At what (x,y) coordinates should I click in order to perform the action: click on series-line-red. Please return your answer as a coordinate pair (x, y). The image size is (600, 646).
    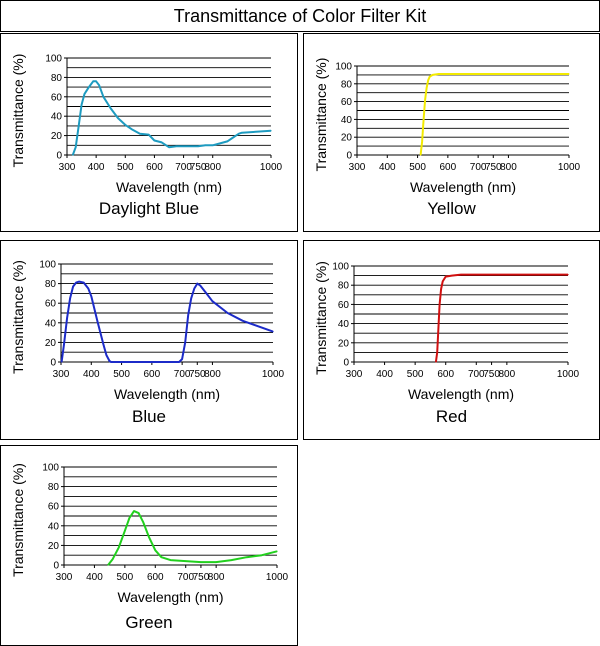
    Looking at the image, I should click on (501, 318).